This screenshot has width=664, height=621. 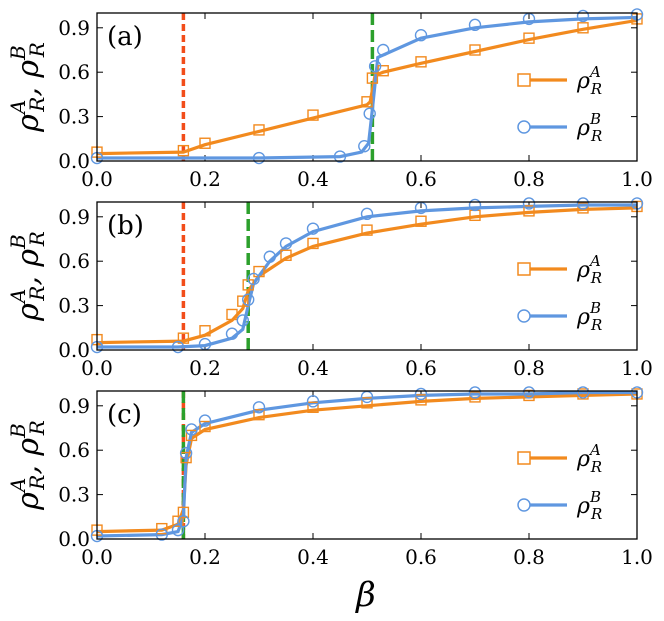 What do you see at coordinates (124, 415) in the screenshot?
I see `panel-label: (c)` at bounding box center [124, 415].